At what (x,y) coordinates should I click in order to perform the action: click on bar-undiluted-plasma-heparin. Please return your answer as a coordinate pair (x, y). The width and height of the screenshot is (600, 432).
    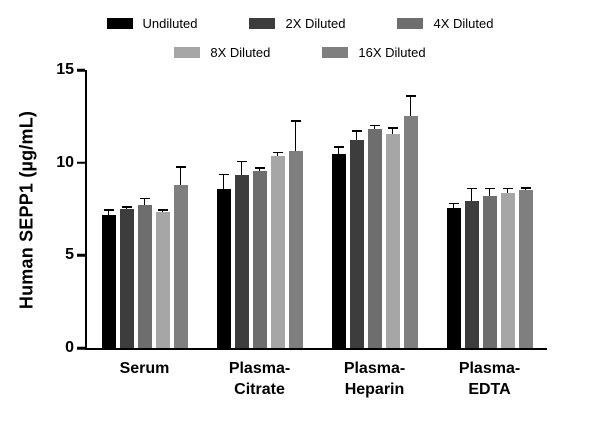
    Looking at the image, I should click on (338, 247).